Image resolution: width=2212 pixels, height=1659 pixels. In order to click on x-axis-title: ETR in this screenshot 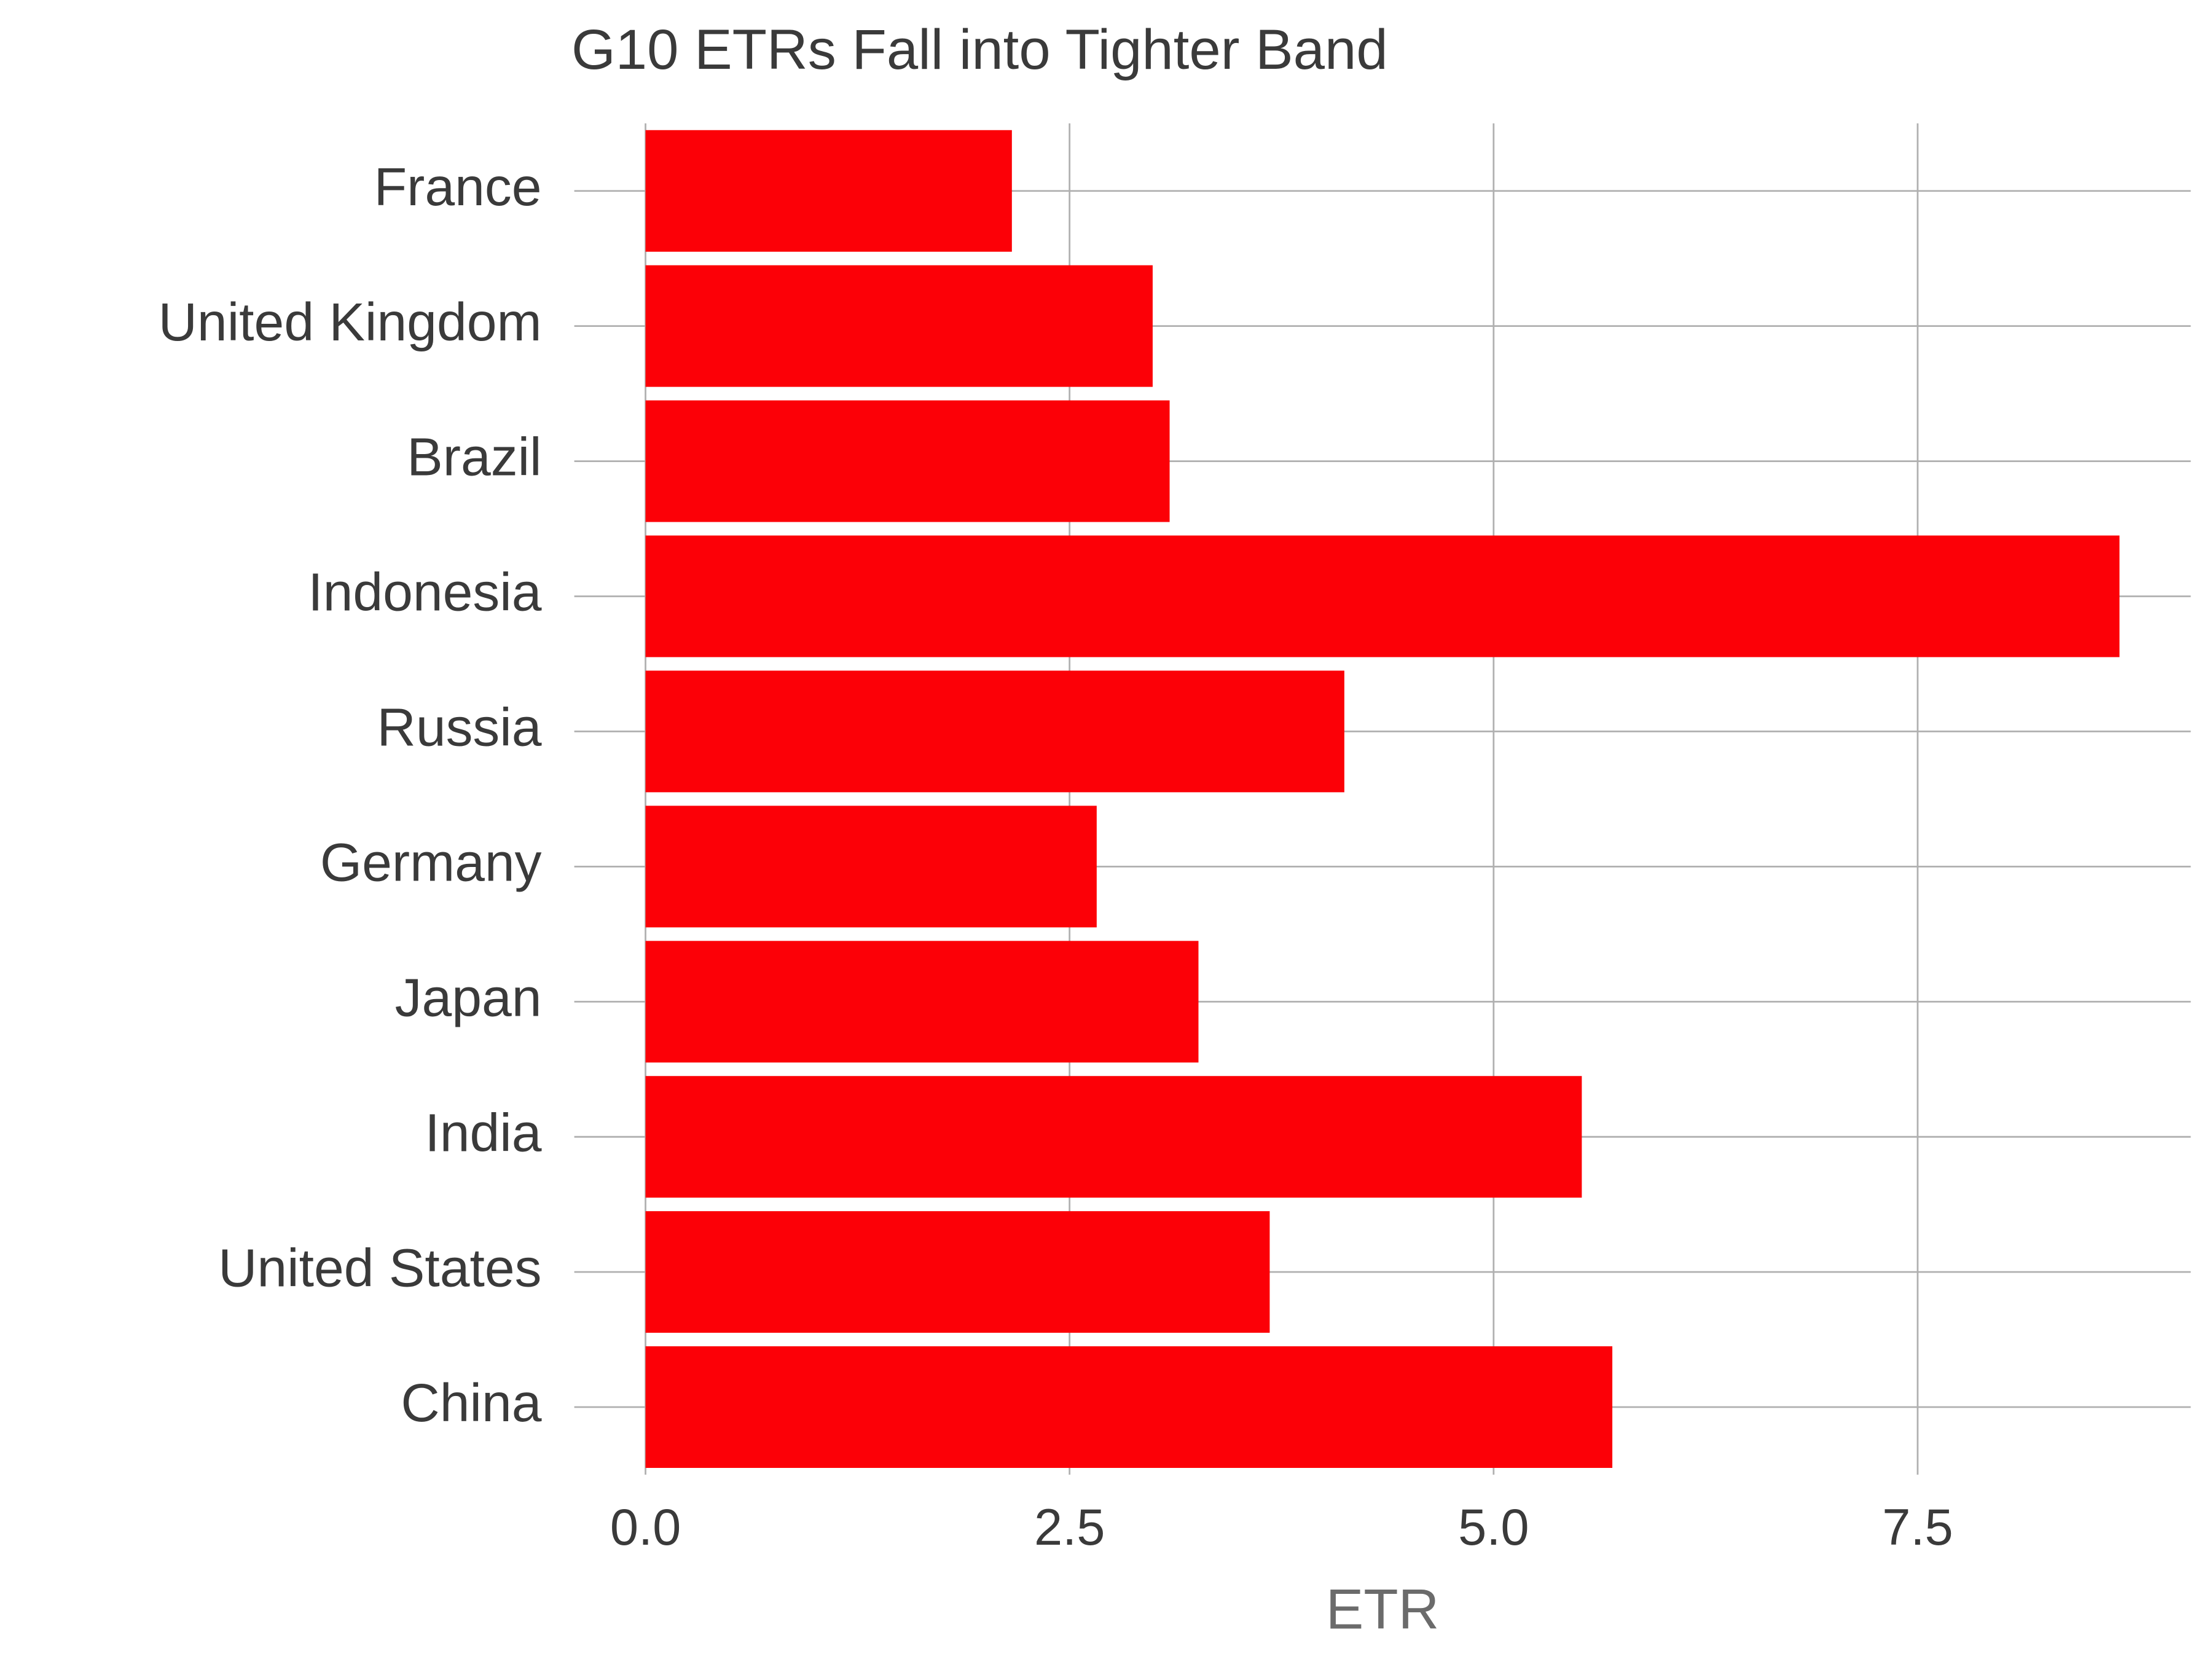, I will do `click(1383, 1609)`.